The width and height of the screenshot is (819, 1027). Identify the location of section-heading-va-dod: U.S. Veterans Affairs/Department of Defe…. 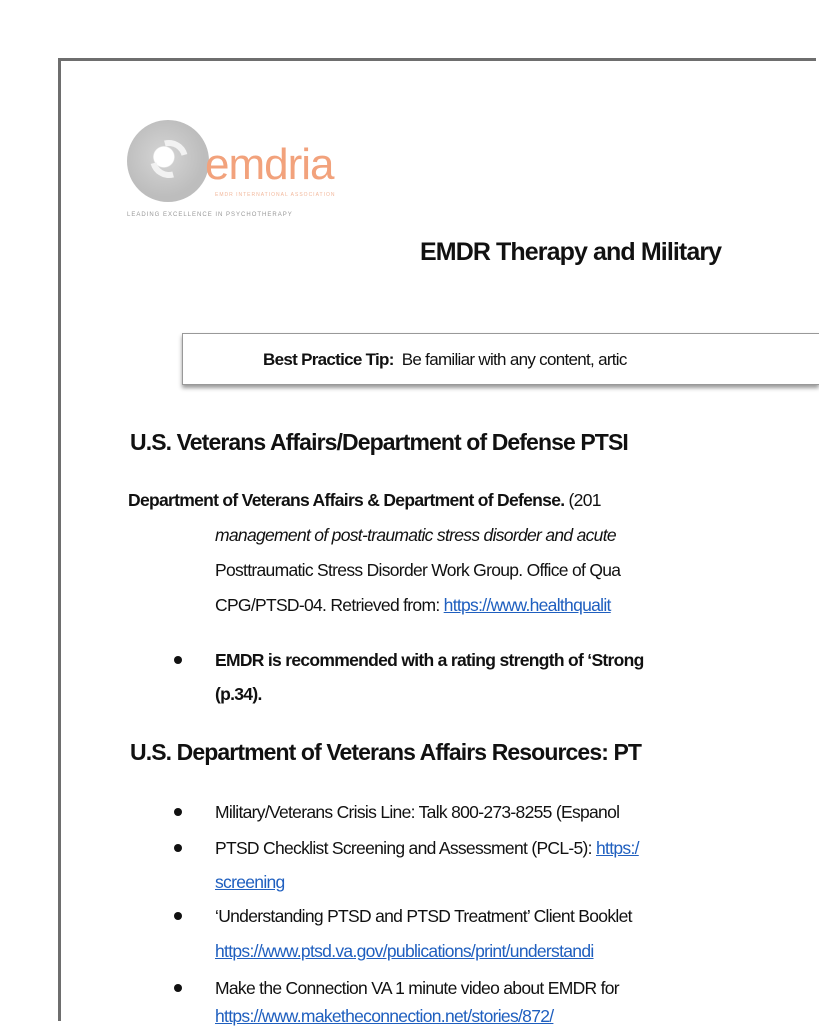
(379, 442).